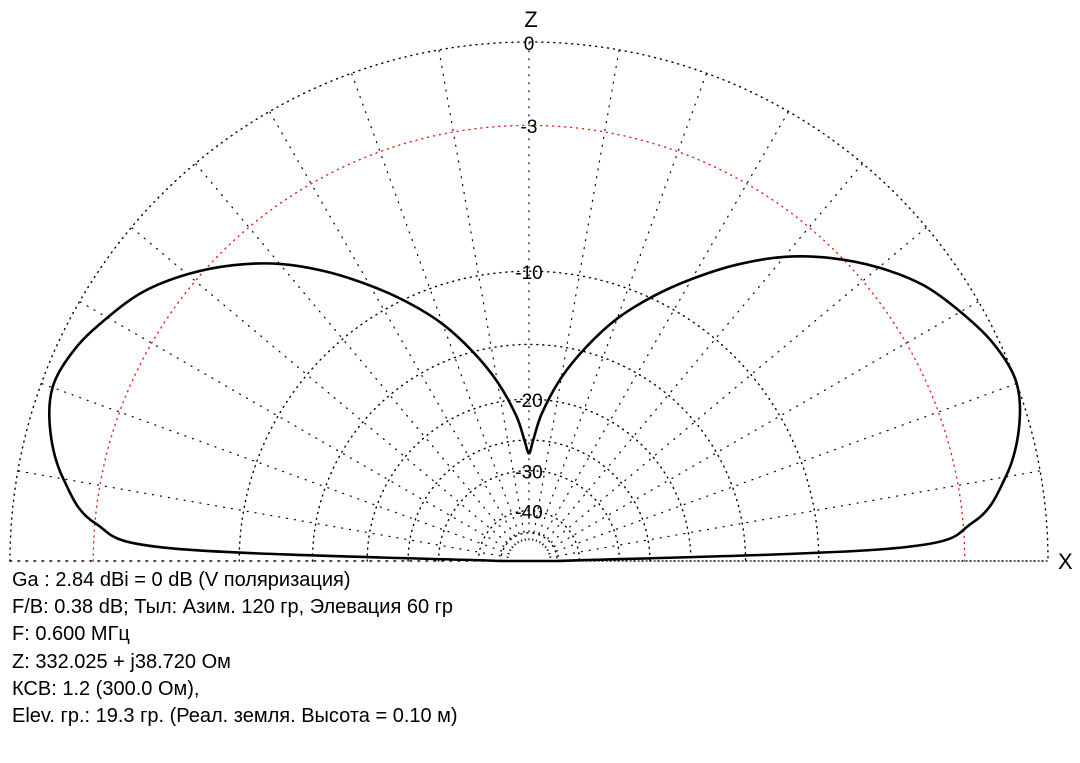 This screenshot has height=763, width=1080. Describe the element at coordinates (1065, 561) in the screenshot. I see `x-axis-label: X` at that location.